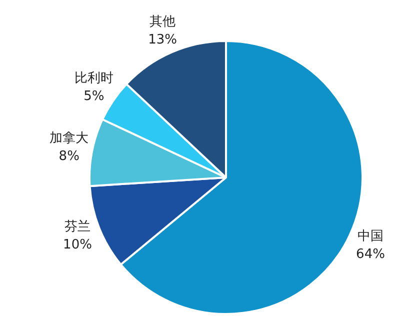 This screenshot has height=331, width=412. Describe the element at coordinates (69, 138) in the screenshot. I see `slice-label: 加拿大` at that location.